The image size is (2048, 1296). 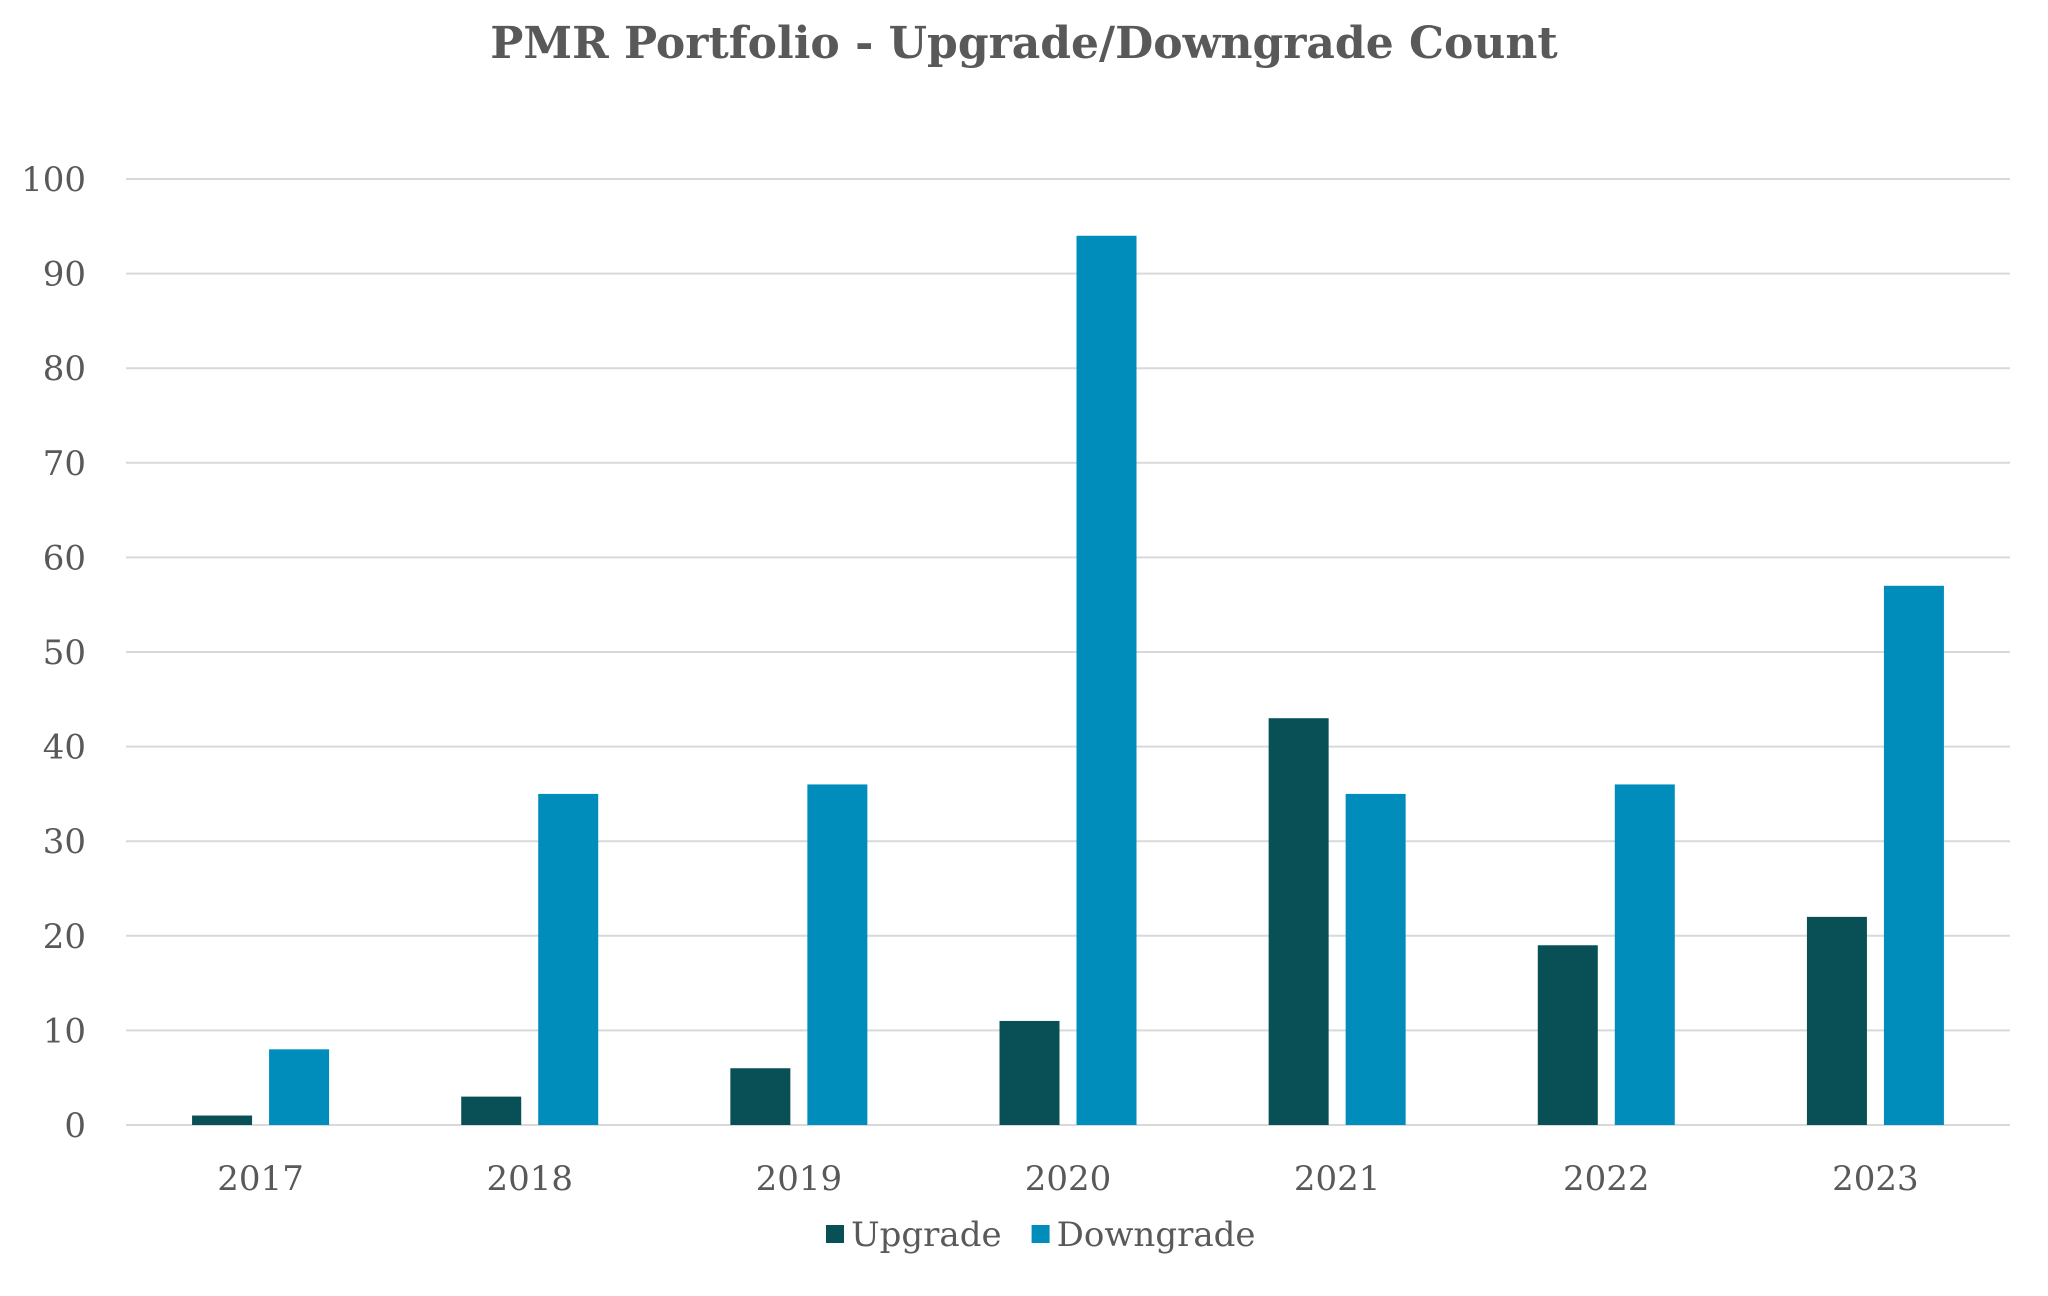 I want to click on bar-upgrade-2020, so click(x=1029, y=1072).